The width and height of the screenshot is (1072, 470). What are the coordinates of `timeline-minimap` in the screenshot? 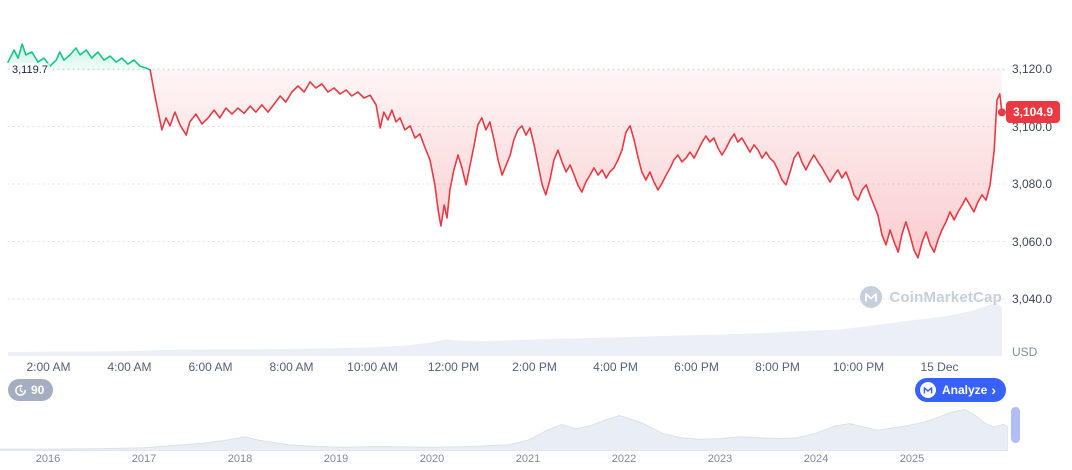 It's located at (504, 427).